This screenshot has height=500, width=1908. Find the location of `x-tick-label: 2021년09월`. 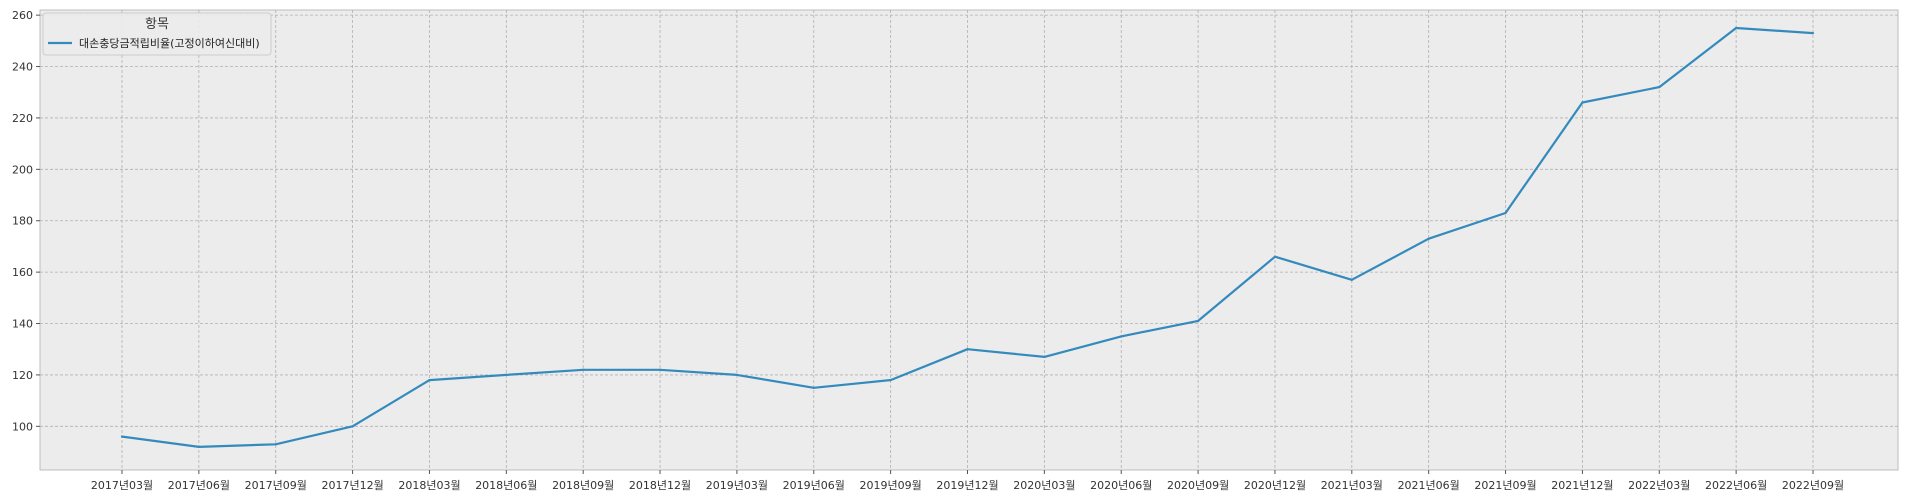

x-tick-label: 2021년09월 is located at coordinates (1505, 485).